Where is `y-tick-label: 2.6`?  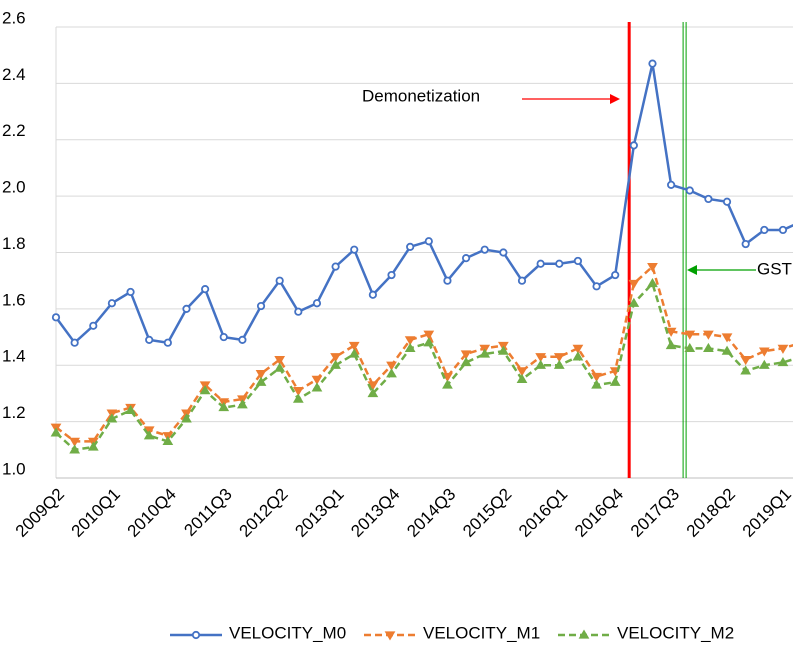
y-tick-label: 2.6 is located at coordinates (14, 17).